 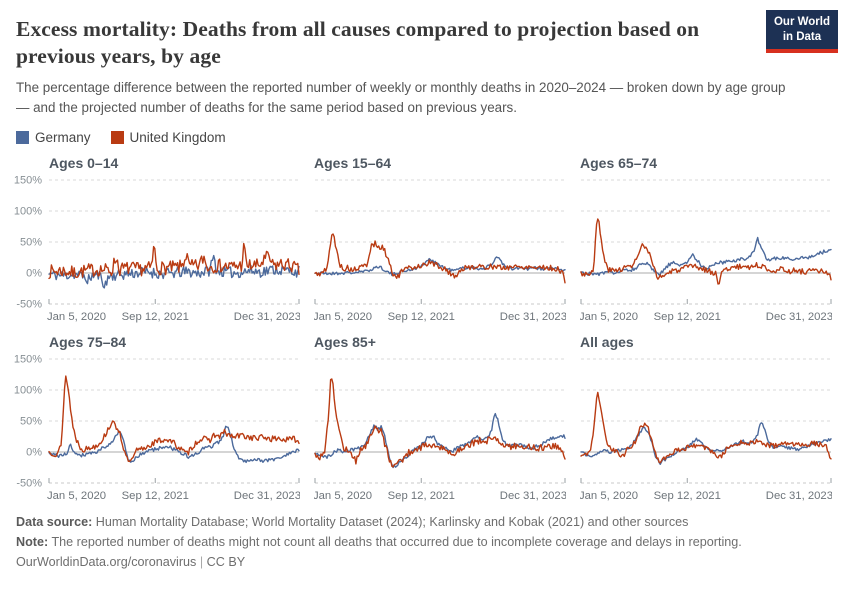 I want to click on legend-item-germany: Germany, so click(x=53, y=137).